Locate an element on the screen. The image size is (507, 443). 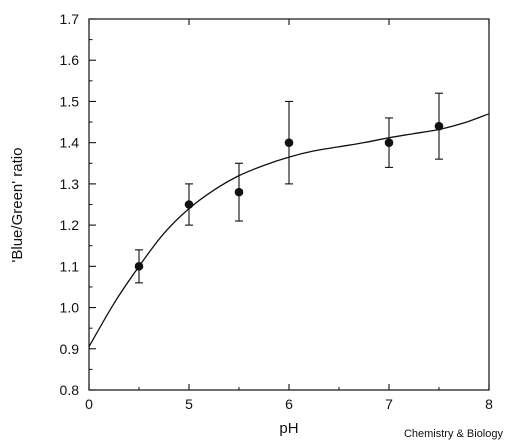
y-axis-title: 'Blue/Green' ratio is located at coordinates (17, 205).